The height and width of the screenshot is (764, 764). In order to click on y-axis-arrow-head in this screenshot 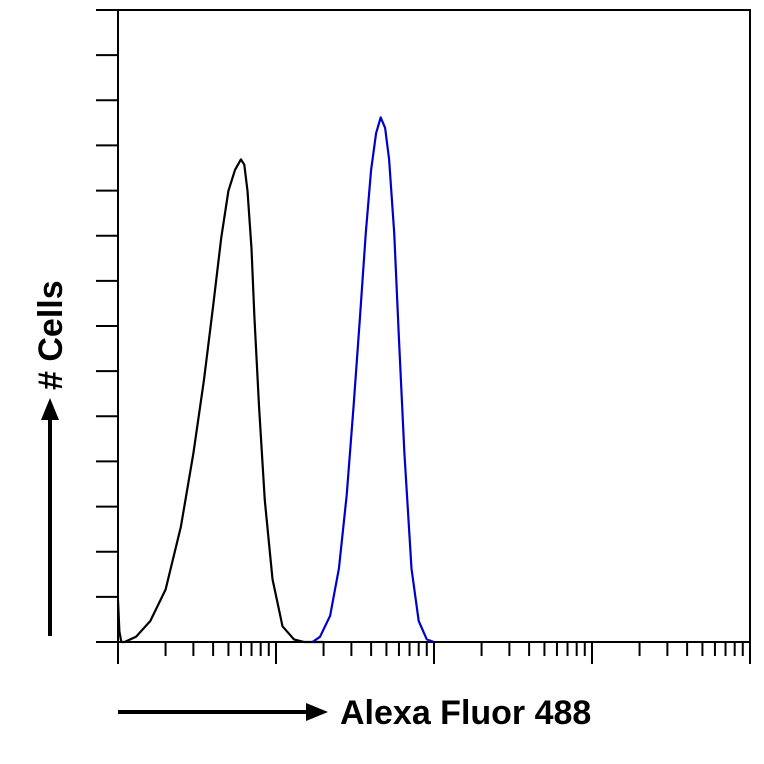, I will do `click(50, 409)`.